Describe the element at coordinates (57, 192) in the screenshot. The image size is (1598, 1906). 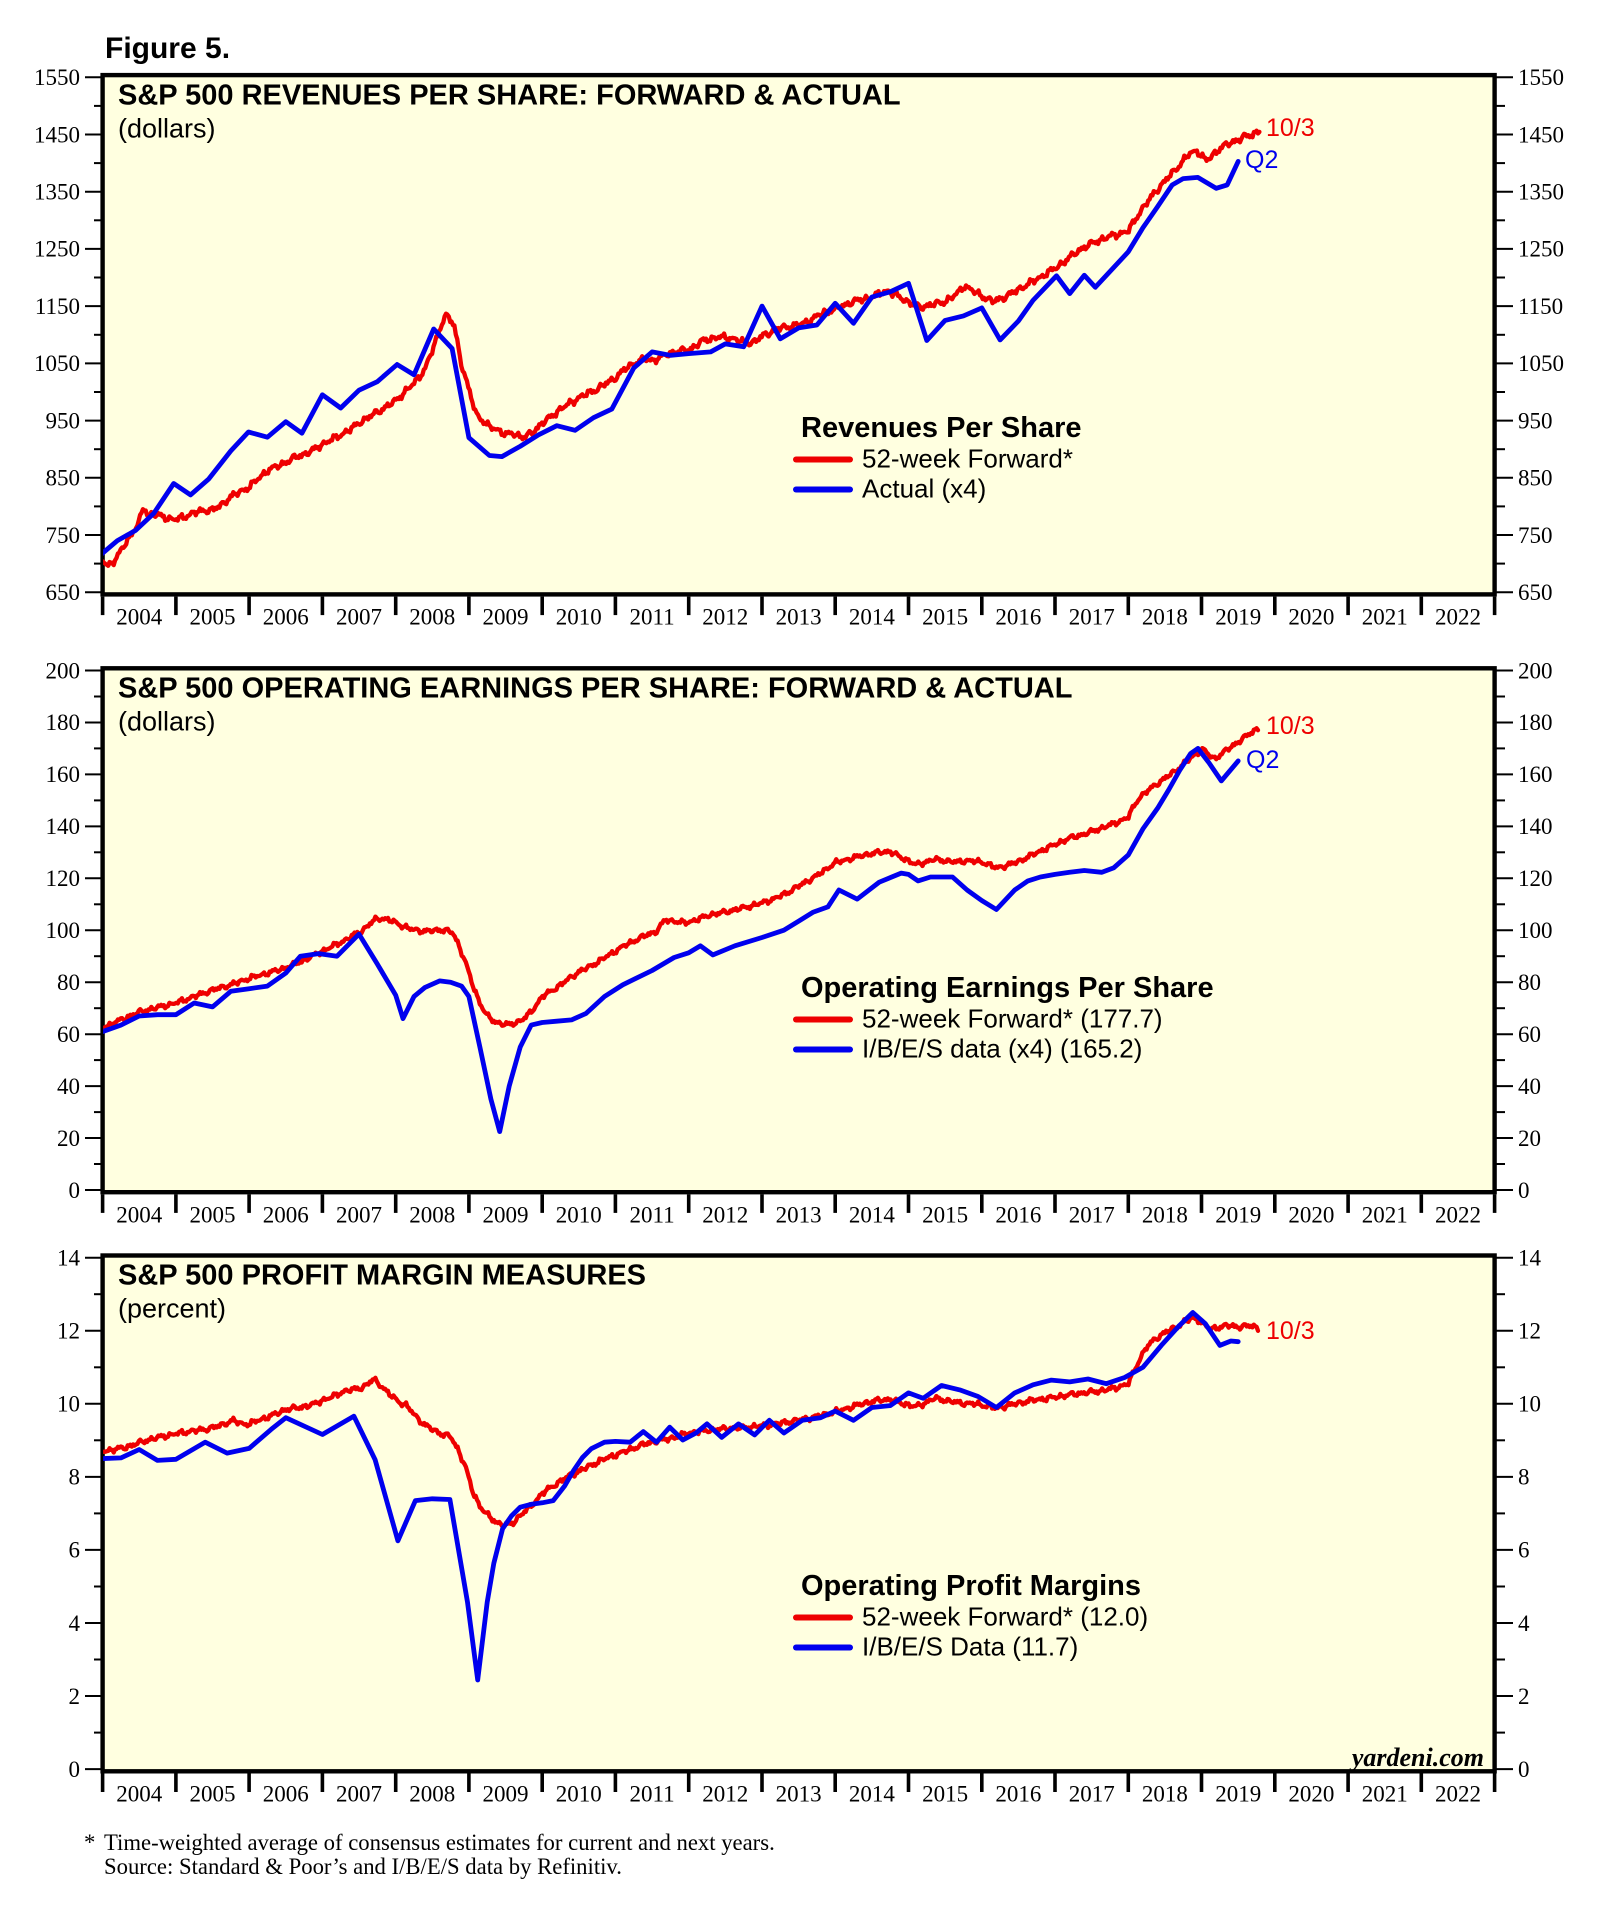
I see `svg-text: 1350` at that location.